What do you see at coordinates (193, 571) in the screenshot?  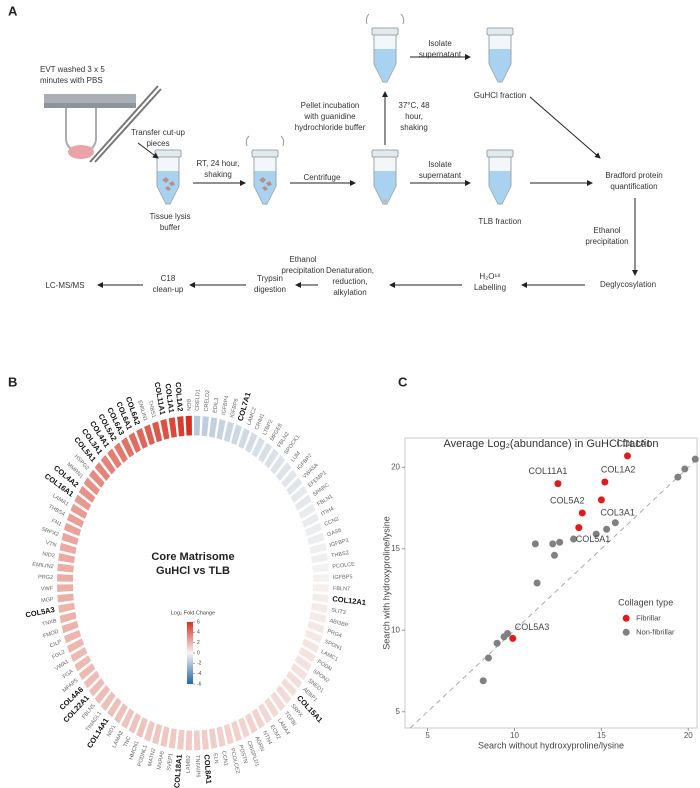 I see `center-subtitle: GuHCl vs TLB` at bounding box center [193, 571].